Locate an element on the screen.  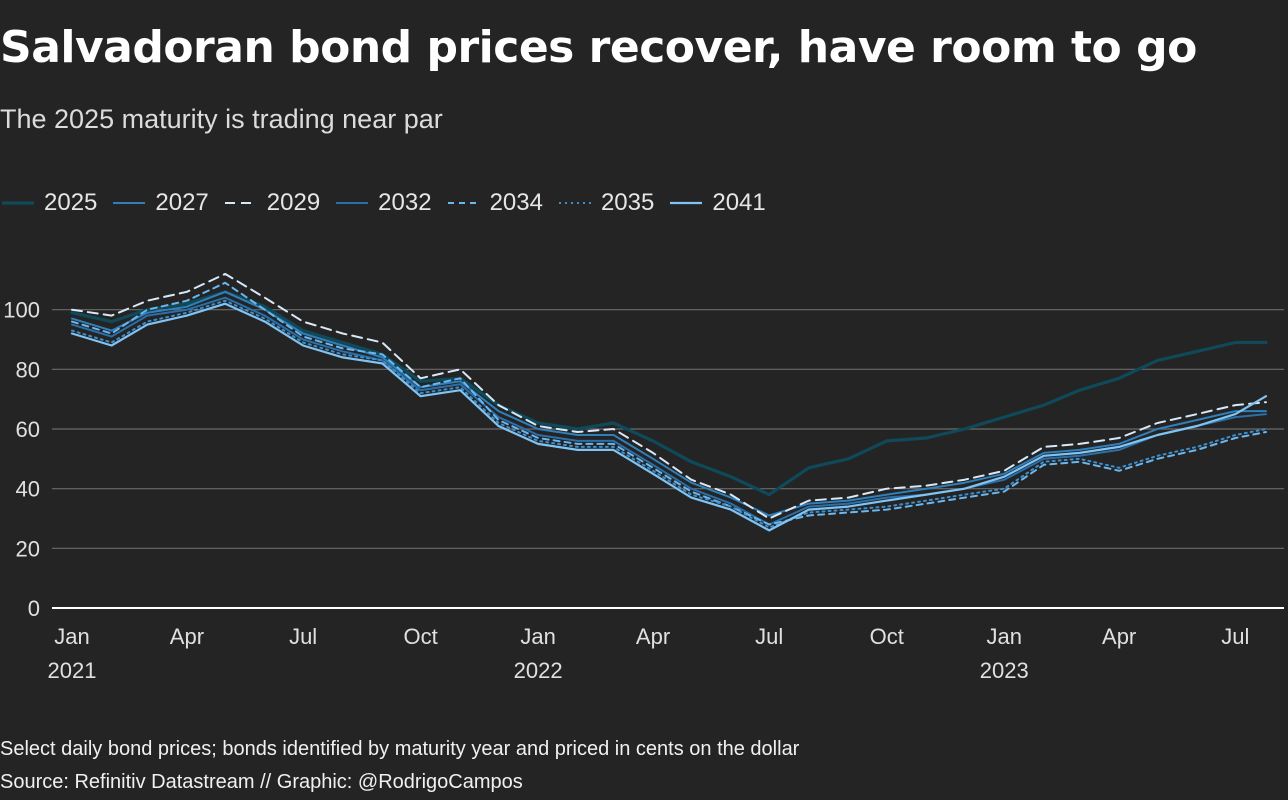
y-axis: 0 20 40 60 80 100 is located at coordinates (21, 459).